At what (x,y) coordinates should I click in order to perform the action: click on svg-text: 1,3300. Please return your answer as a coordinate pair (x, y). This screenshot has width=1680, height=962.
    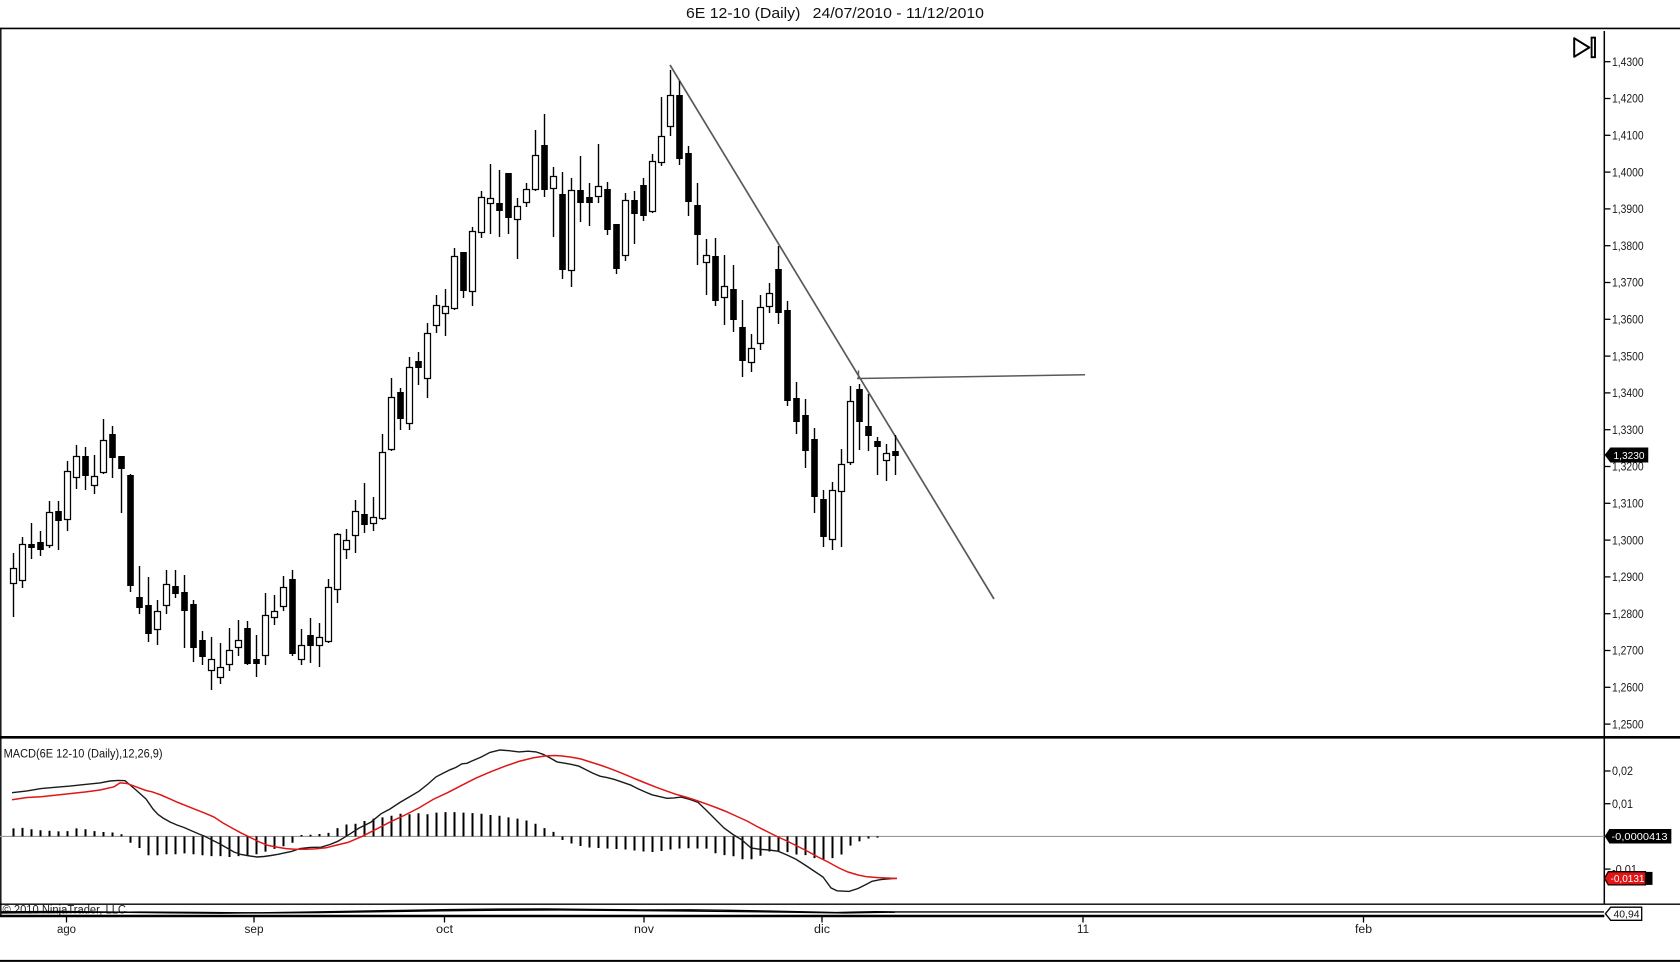
    Looking at the image, I should click on (1628, 431).